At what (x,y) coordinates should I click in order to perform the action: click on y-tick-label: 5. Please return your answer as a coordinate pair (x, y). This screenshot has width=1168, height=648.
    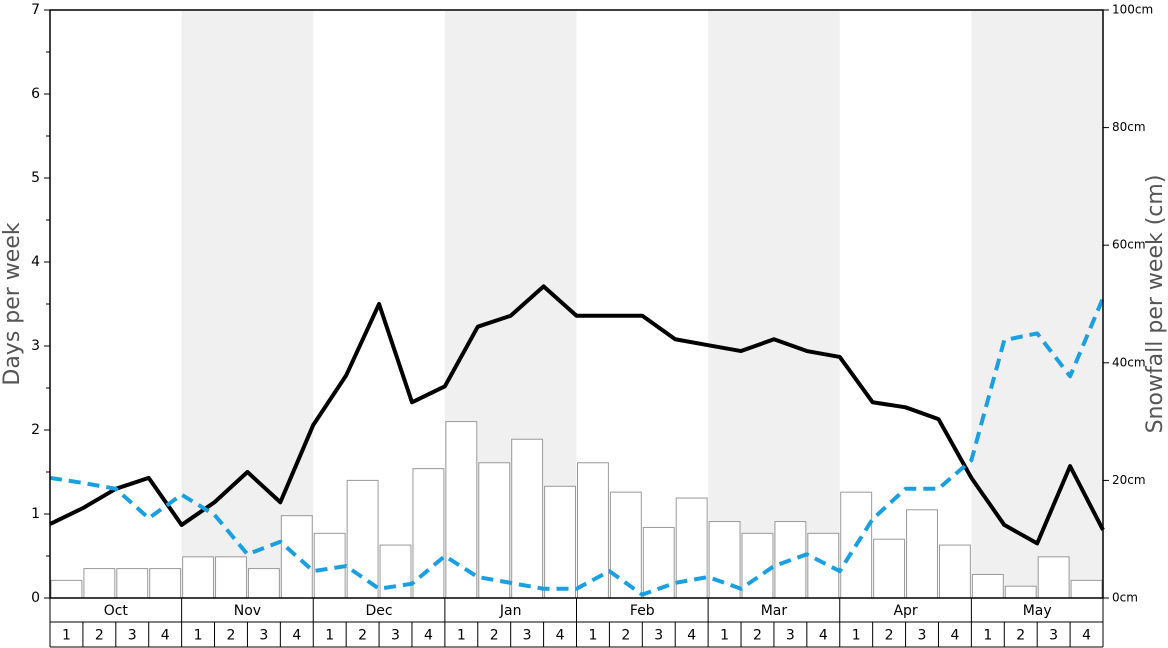
    Looking at the image, I should click on (35, 178).